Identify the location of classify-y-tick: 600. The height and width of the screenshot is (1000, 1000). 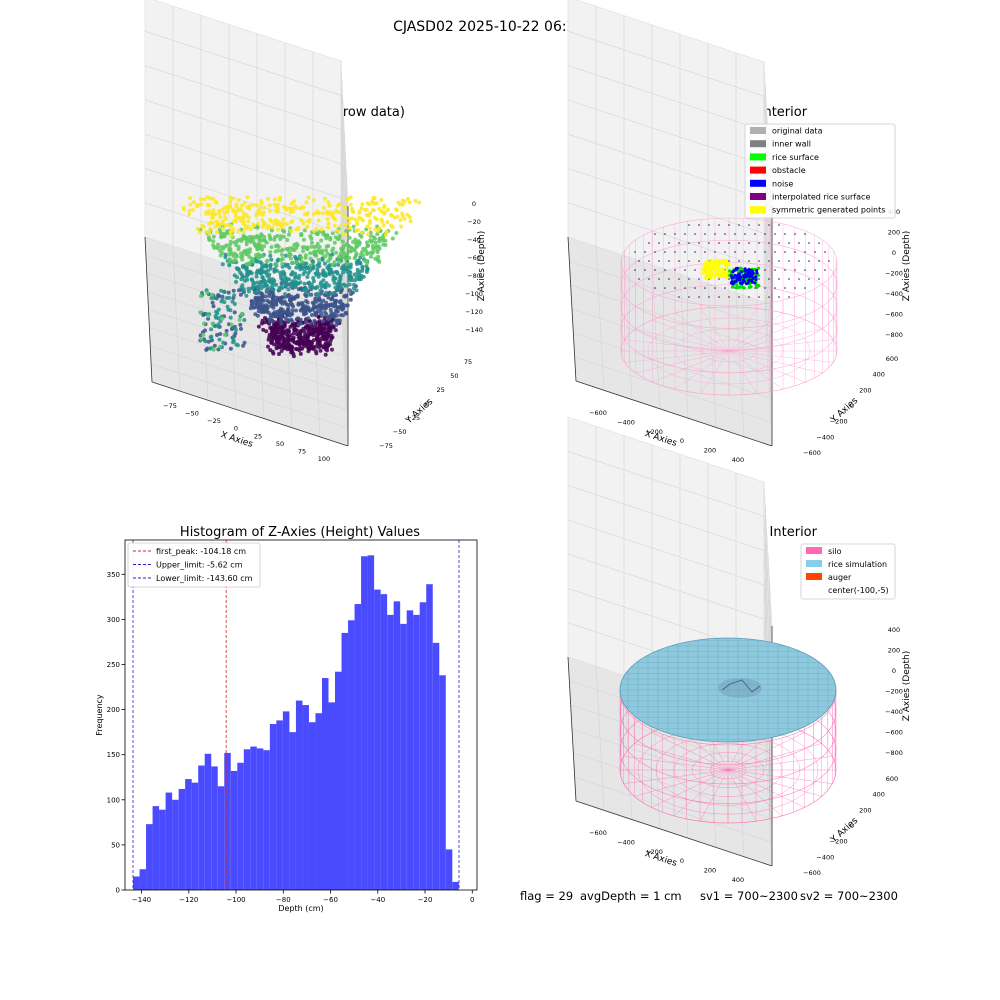
(892, 359).